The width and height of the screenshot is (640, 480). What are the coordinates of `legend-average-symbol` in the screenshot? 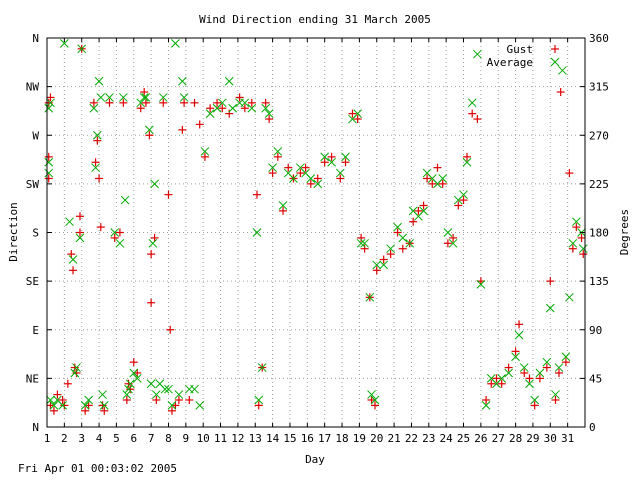 It's located at (555, 62).